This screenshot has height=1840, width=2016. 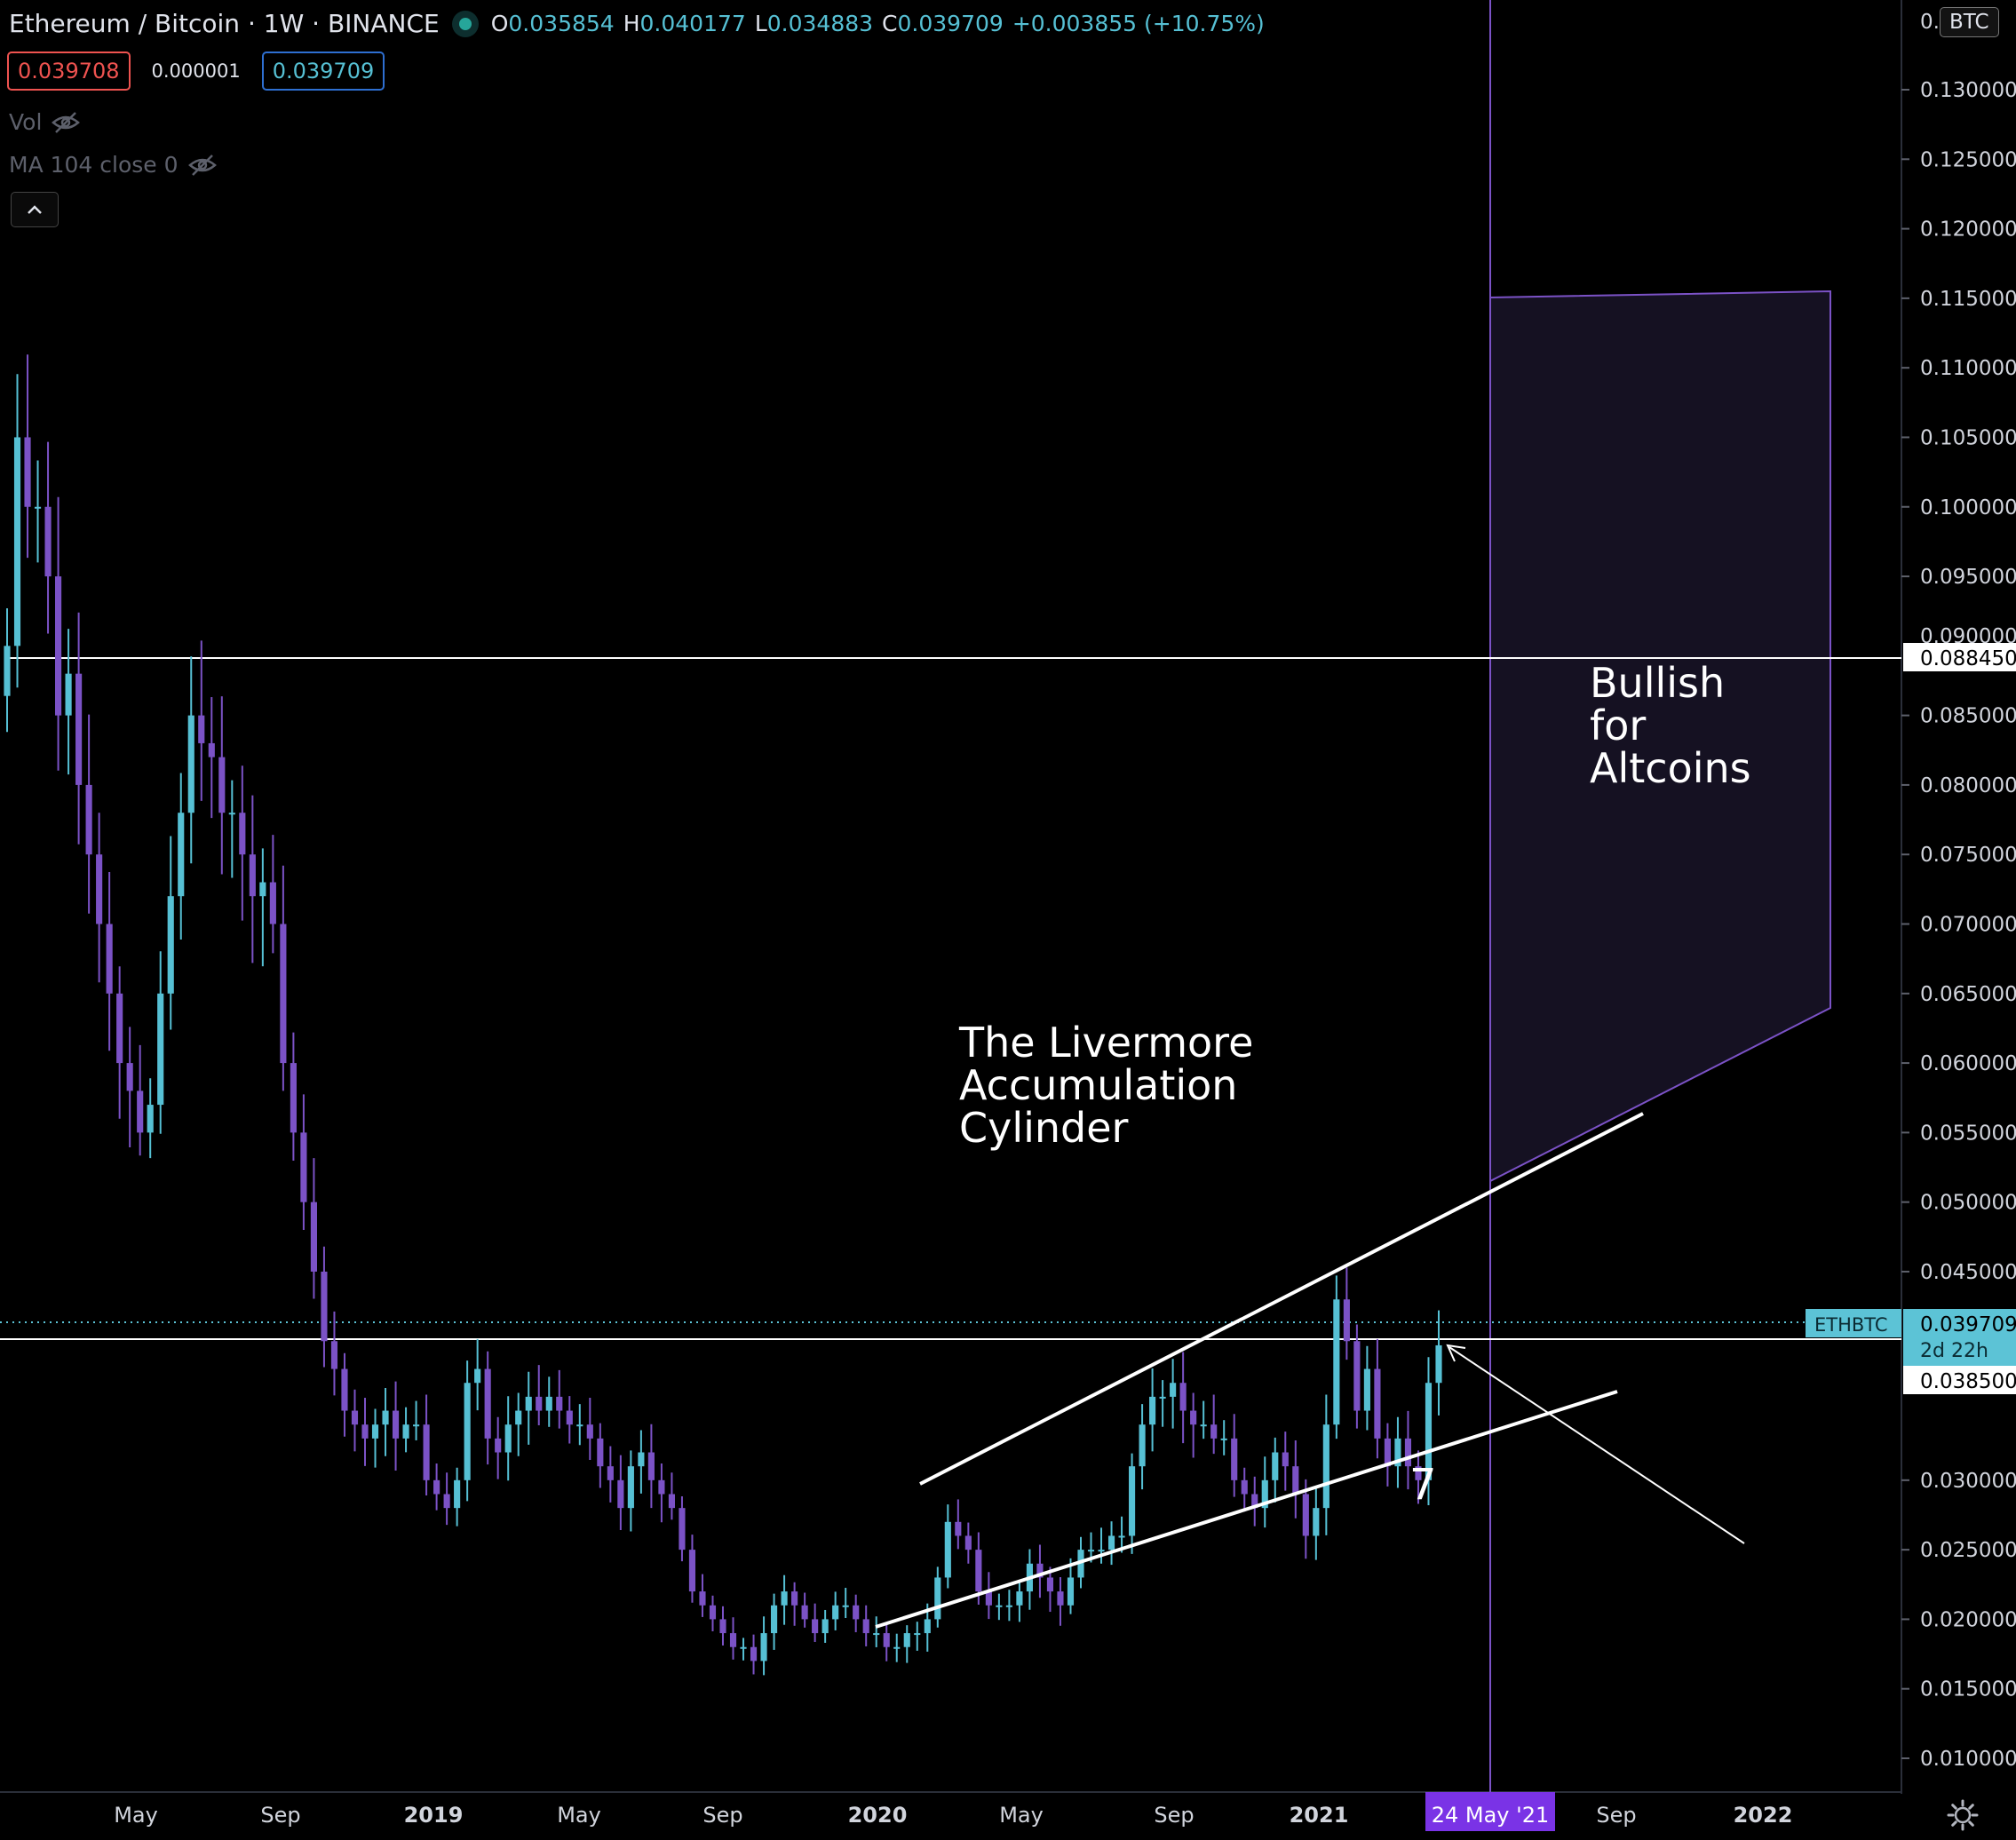 What do you see at coordinates (1098, 1085) in the screenshot?
I see `cylinder-line-2: Accumulation` at bounding box center [1098, 1085].